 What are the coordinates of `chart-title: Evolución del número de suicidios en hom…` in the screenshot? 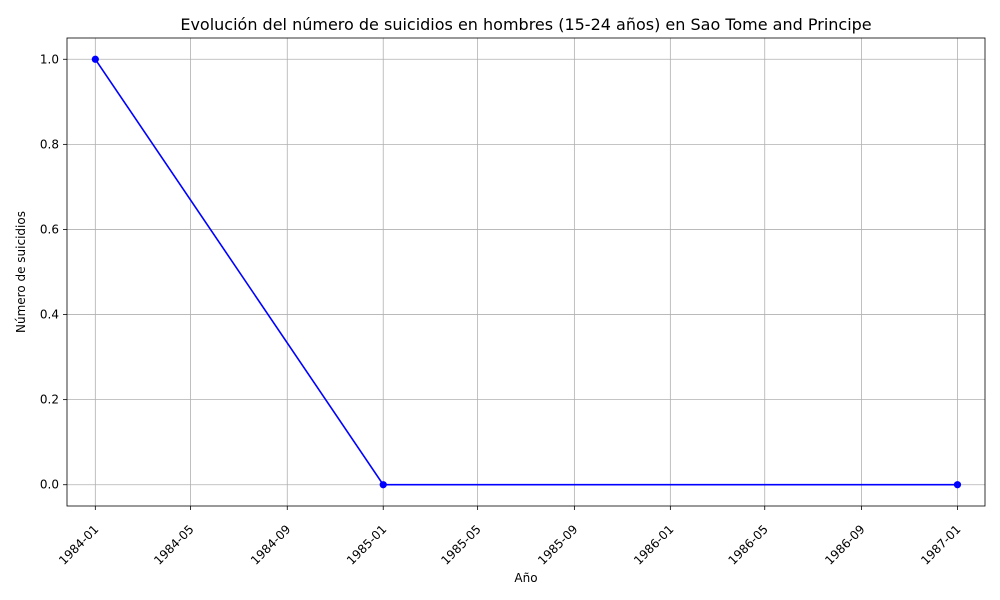 It's located at (525, 24).